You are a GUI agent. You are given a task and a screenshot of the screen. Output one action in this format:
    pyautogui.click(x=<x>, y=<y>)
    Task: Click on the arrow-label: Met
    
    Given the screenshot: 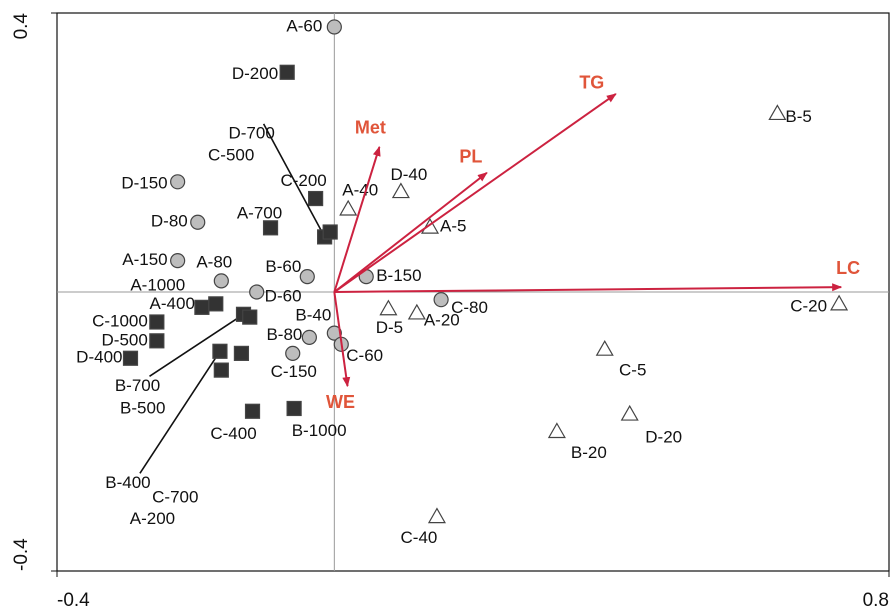 What is the action you would take?
    pyautogui.click(x=370, y=128)
    